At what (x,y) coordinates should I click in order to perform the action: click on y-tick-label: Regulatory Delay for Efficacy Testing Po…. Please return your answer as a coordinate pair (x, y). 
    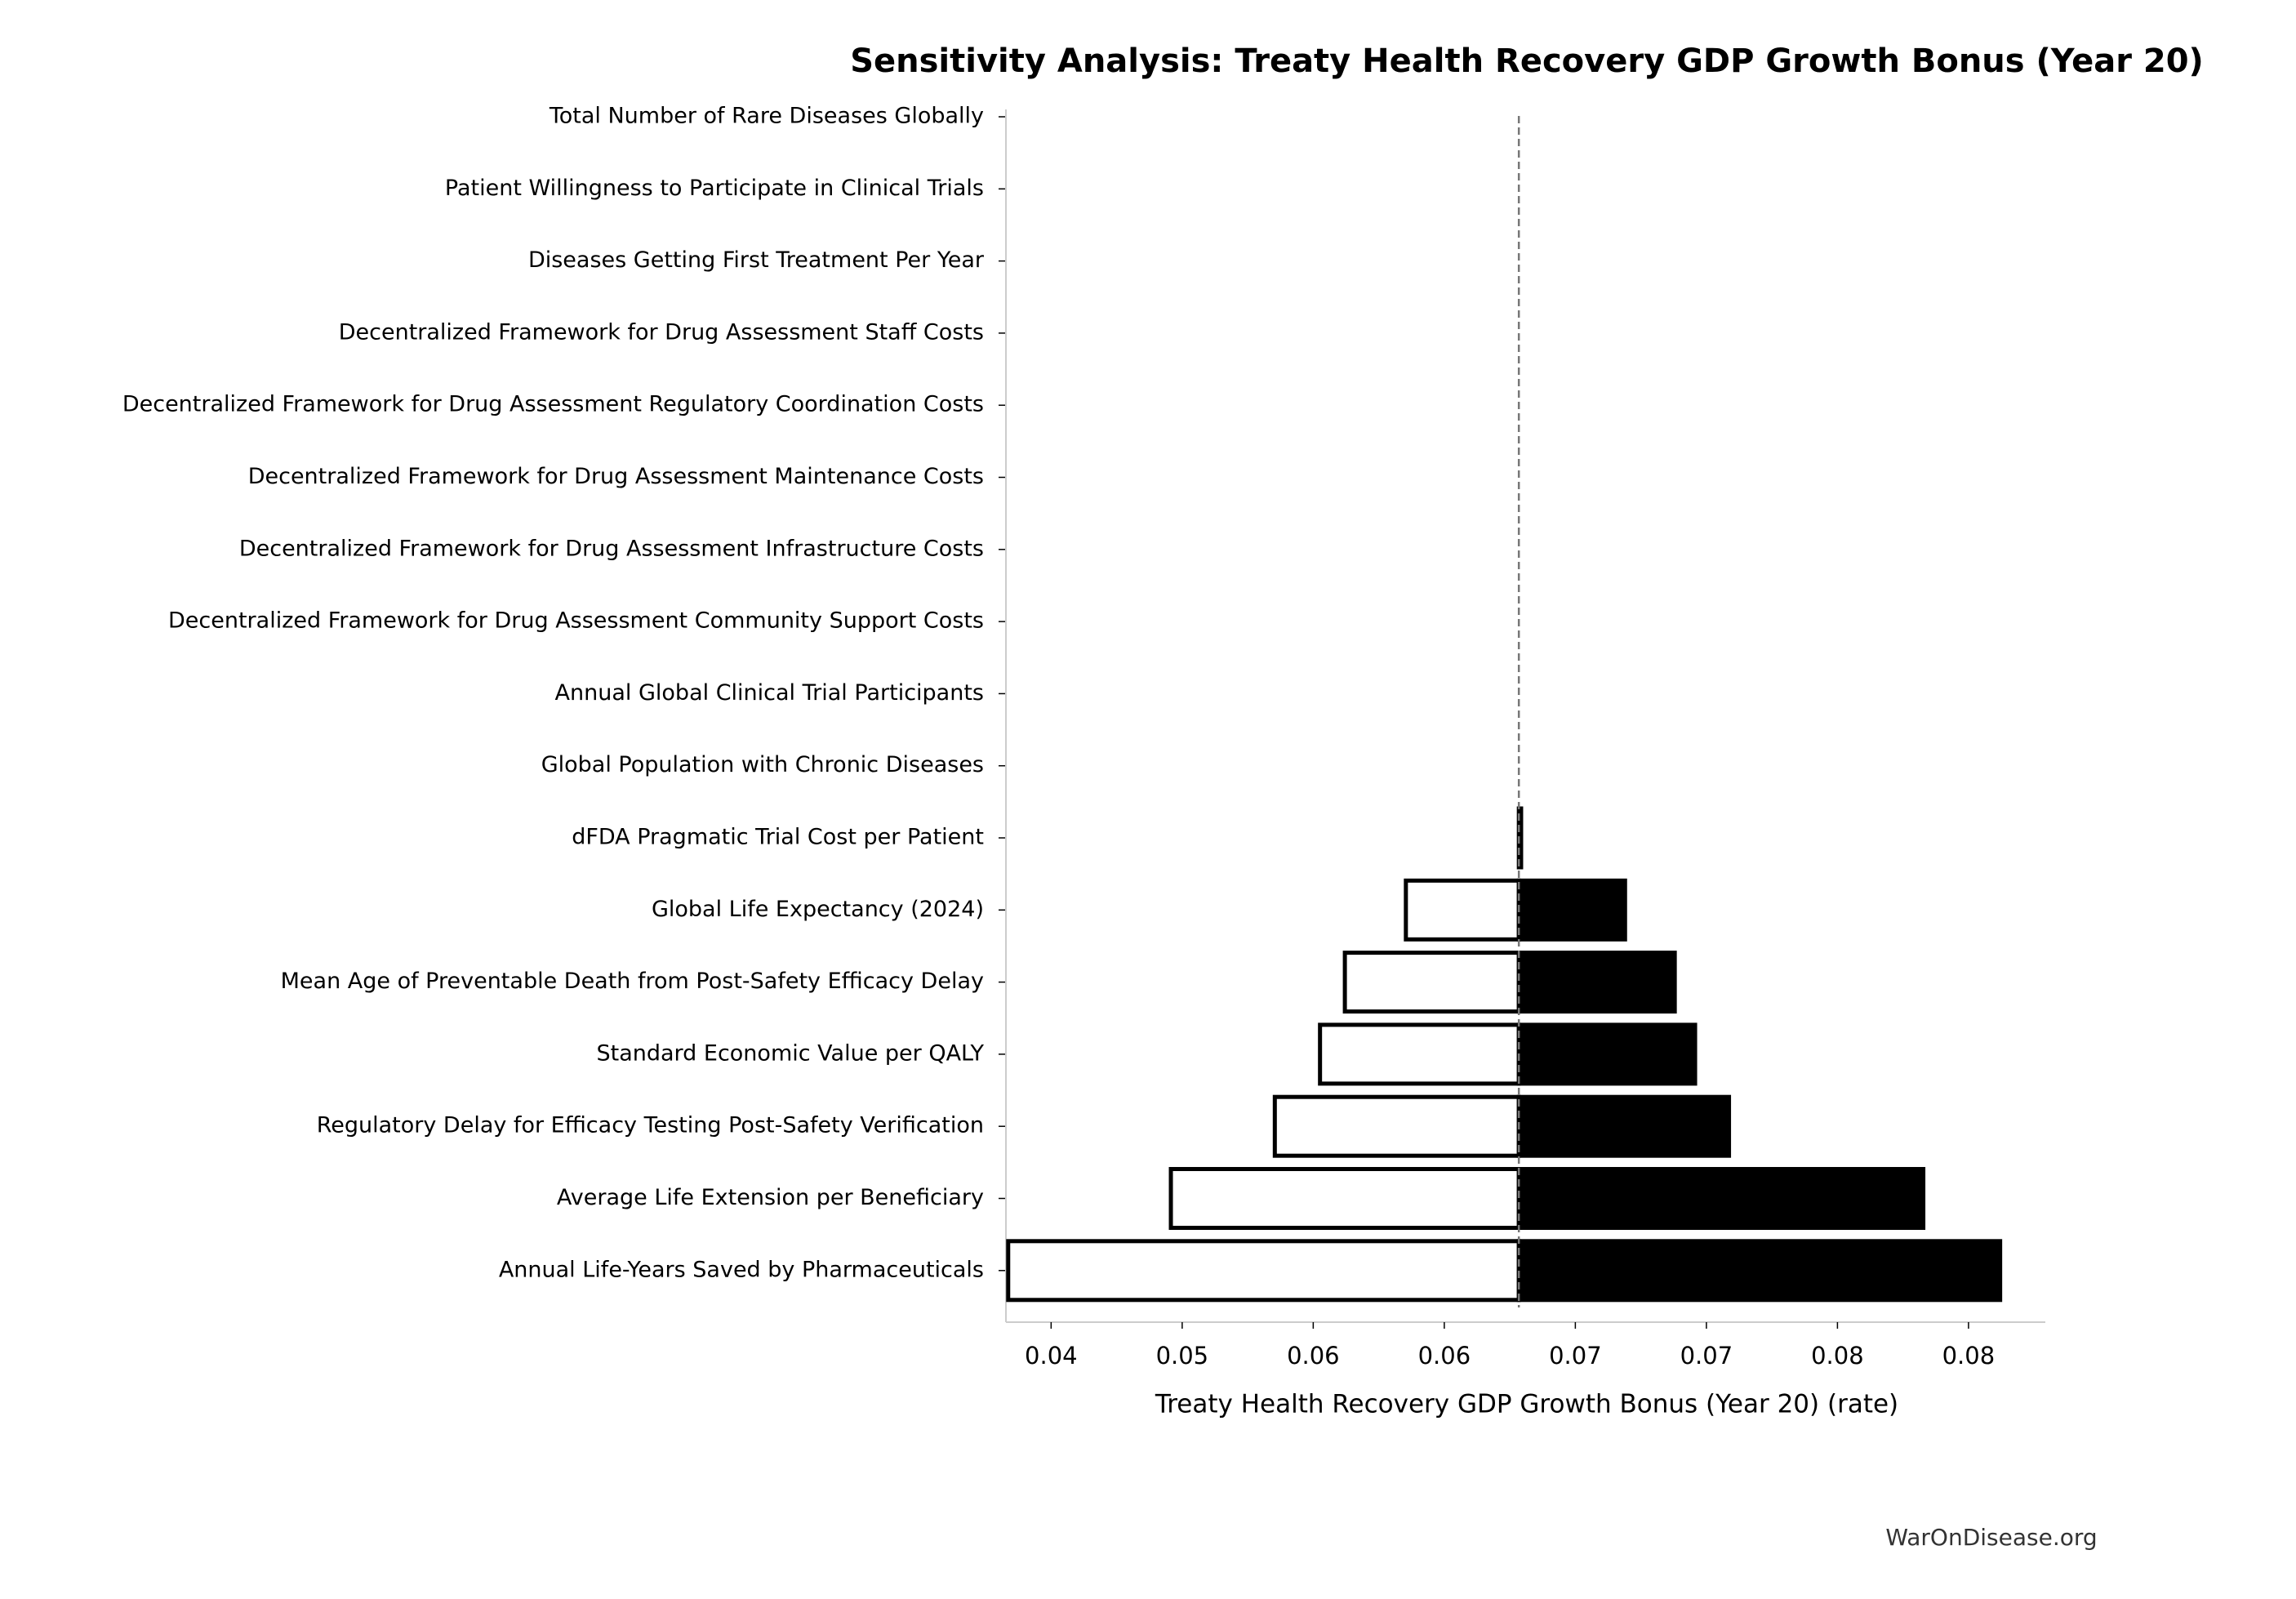
    Looking at the image, I should click on (650, 1125).